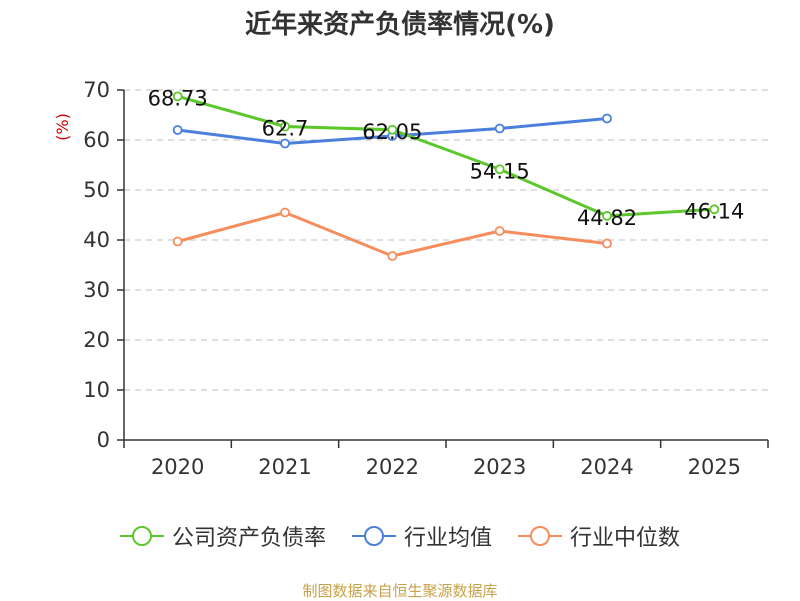 This screenshot has height=601, width=800. I want to click on data-label: 54.15, so click(500, 171).